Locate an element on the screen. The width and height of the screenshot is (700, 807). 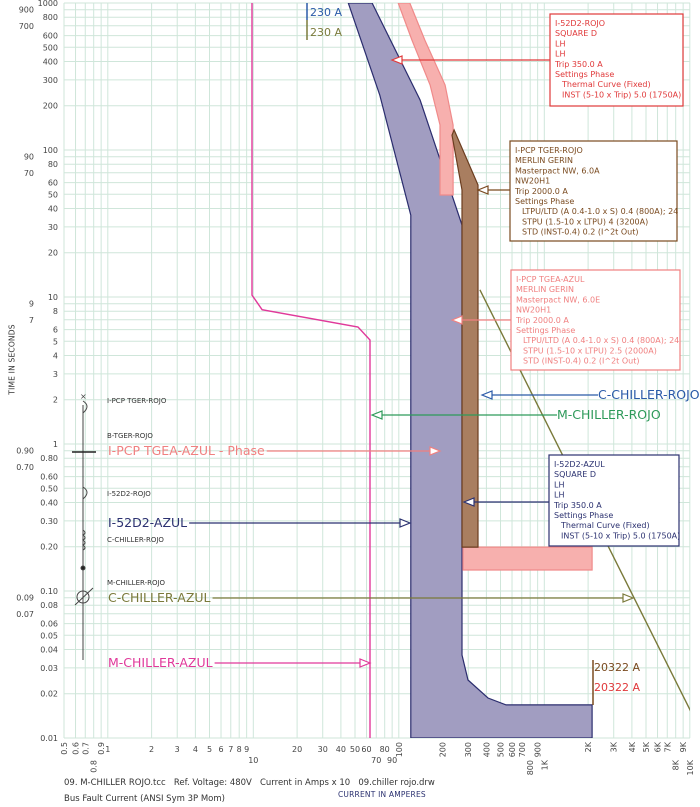
x-tick-label: 400 is located at coordinates (486, 749).